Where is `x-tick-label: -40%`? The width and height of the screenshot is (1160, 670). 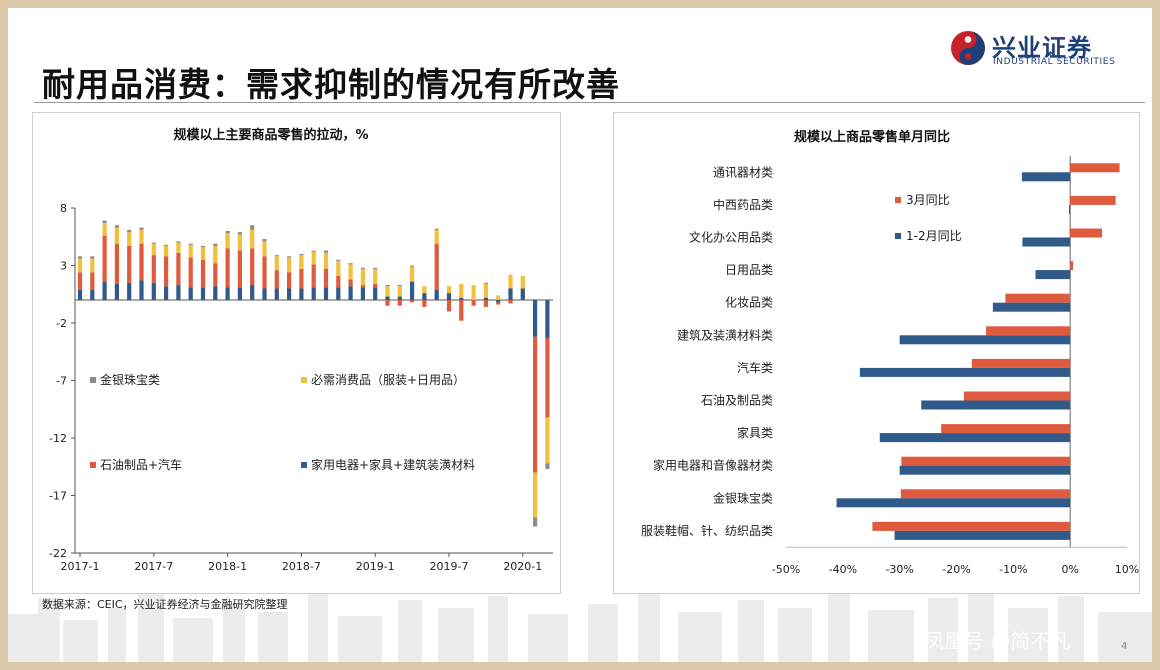
x-tick-label: -40% is located at coordinates (843, 569).